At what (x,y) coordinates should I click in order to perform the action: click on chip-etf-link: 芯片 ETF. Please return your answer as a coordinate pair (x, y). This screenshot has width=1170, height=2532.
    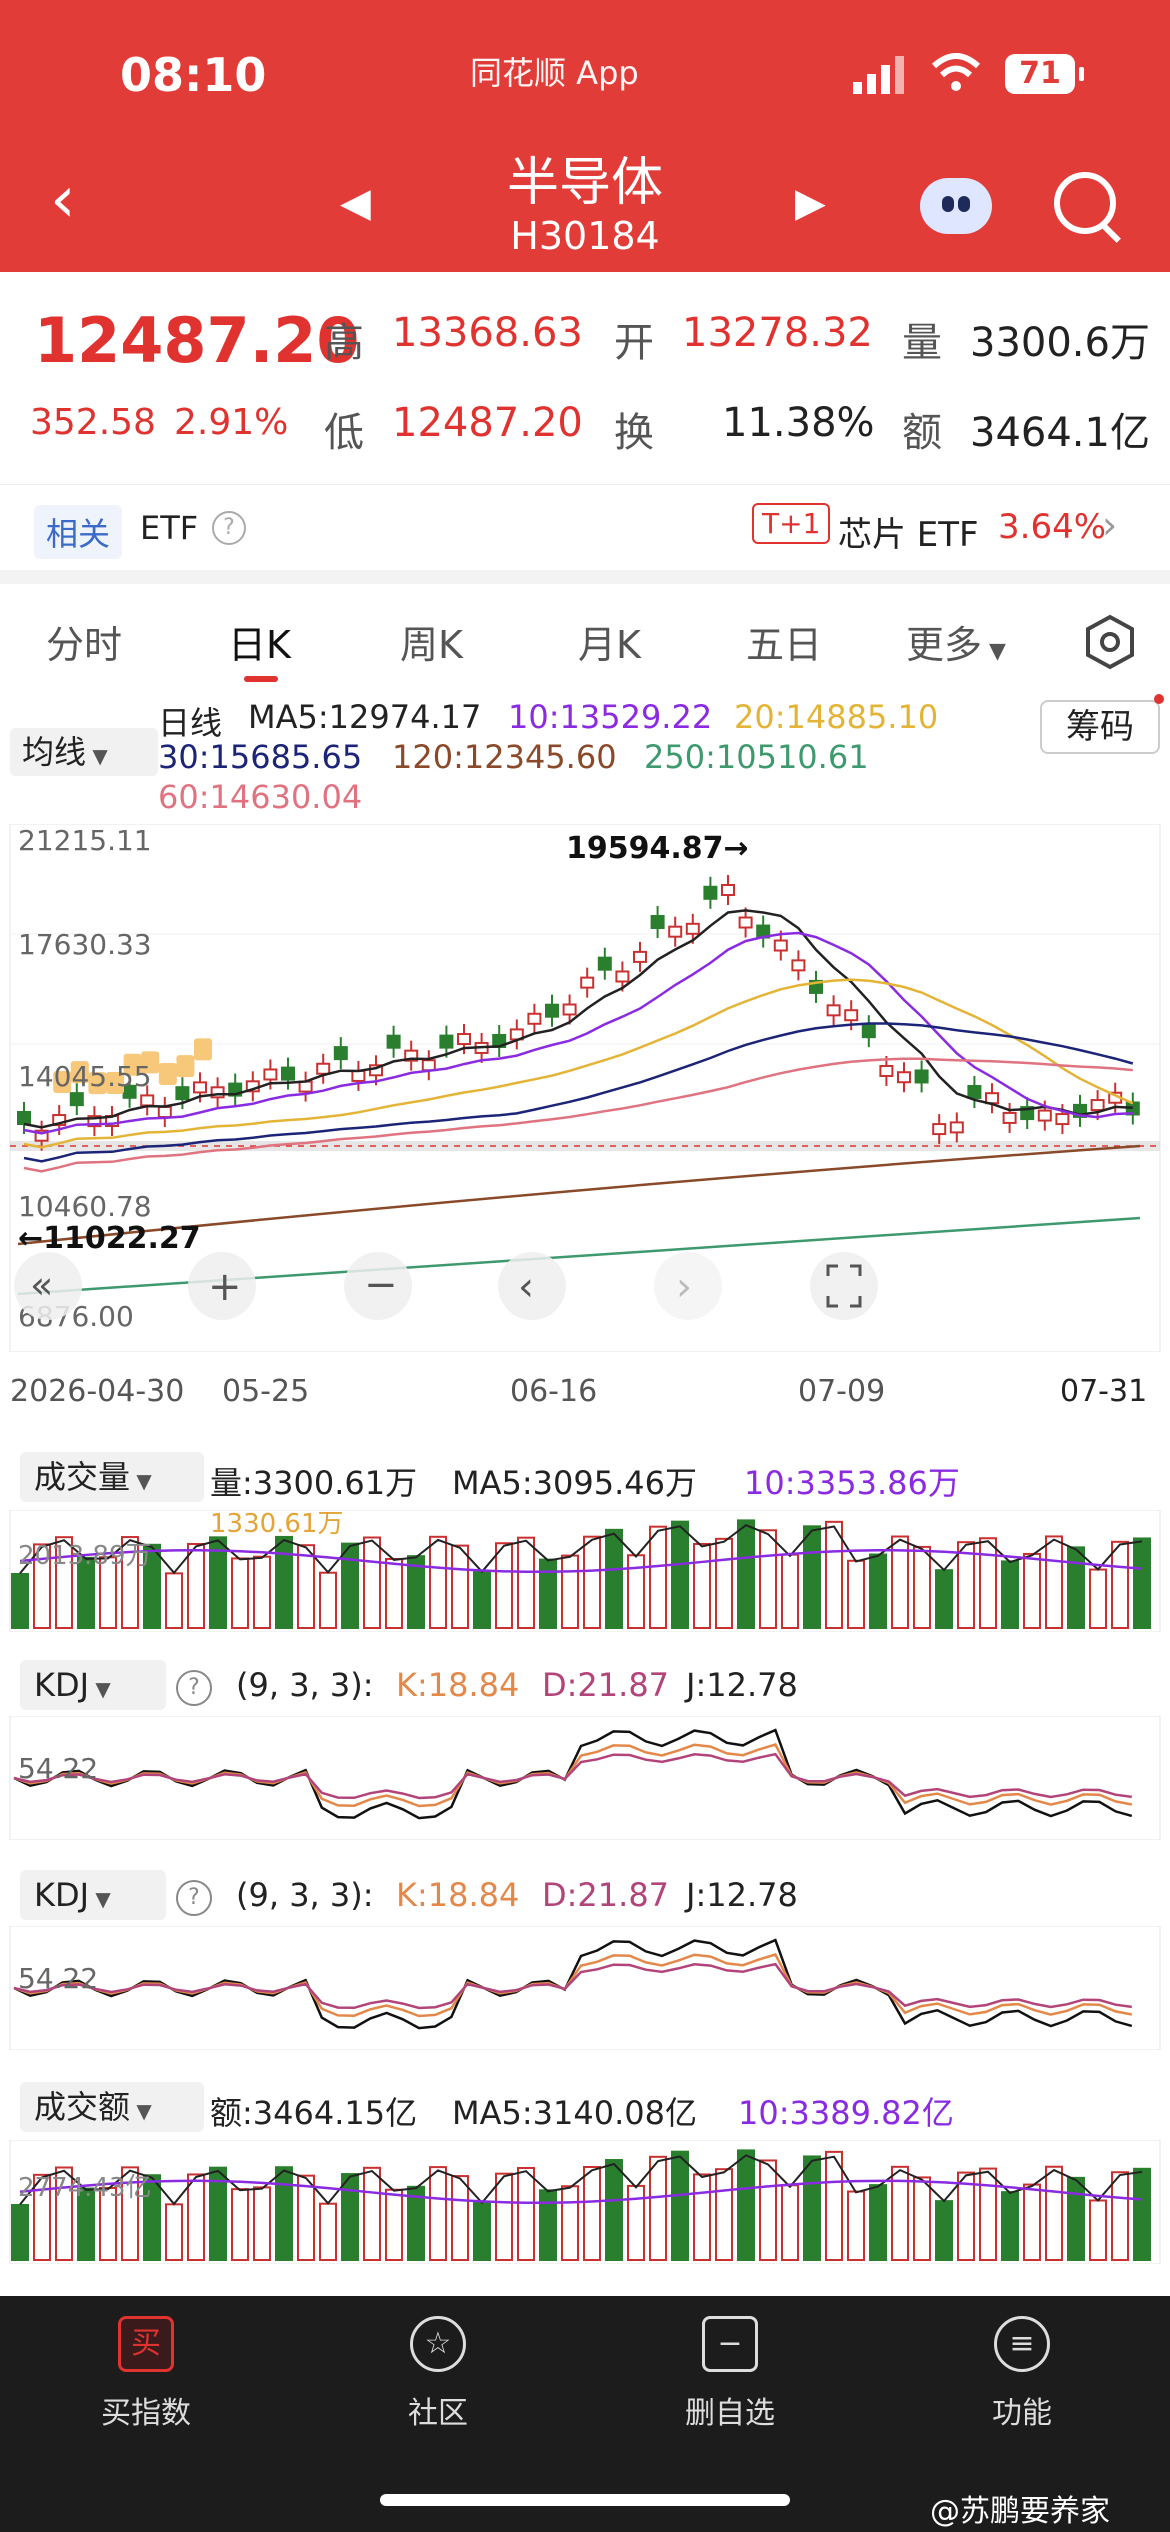
    Looking at the image, I should click on (908, 535).